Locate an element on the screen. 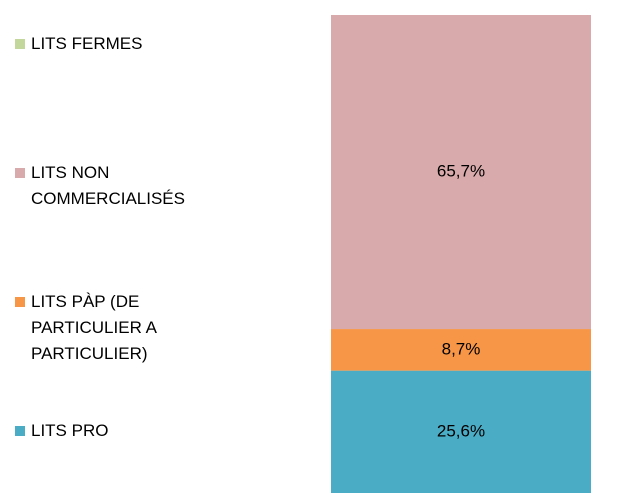 Image resolution: width=624 pixels, height=493 pixels. data-label: 8,7% is located at coordinates (461, 348).